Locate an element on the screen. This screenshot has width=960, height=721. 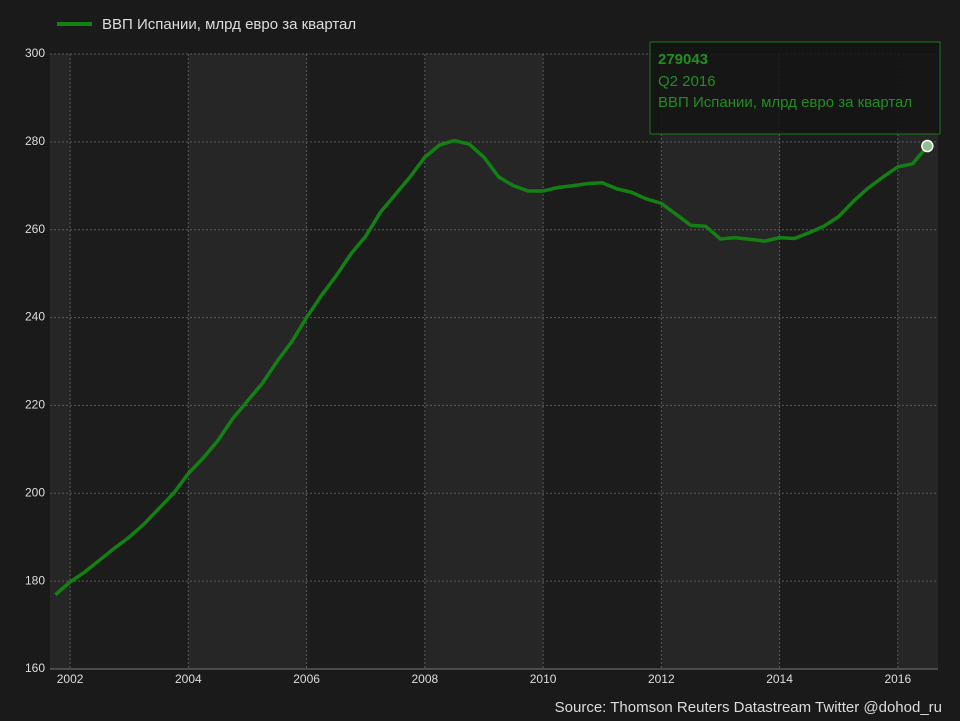
y-tick-label: 160 is located at coordinates (35, 668).